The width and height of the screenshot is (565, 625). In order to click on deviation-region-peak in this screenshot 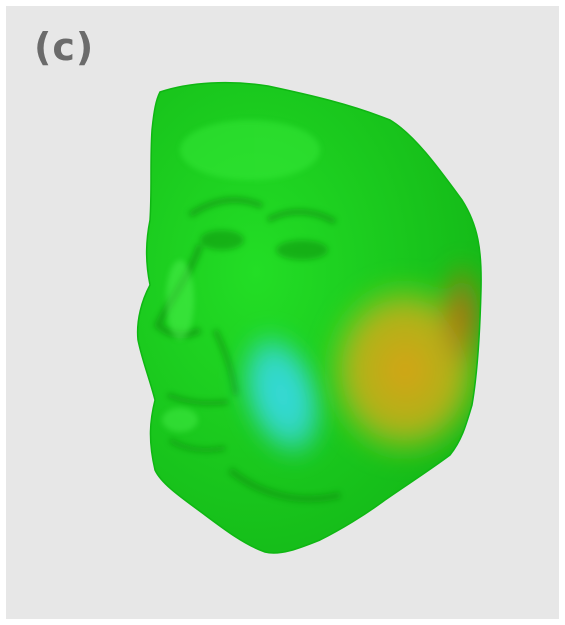, I will do `click(458, 315)`.